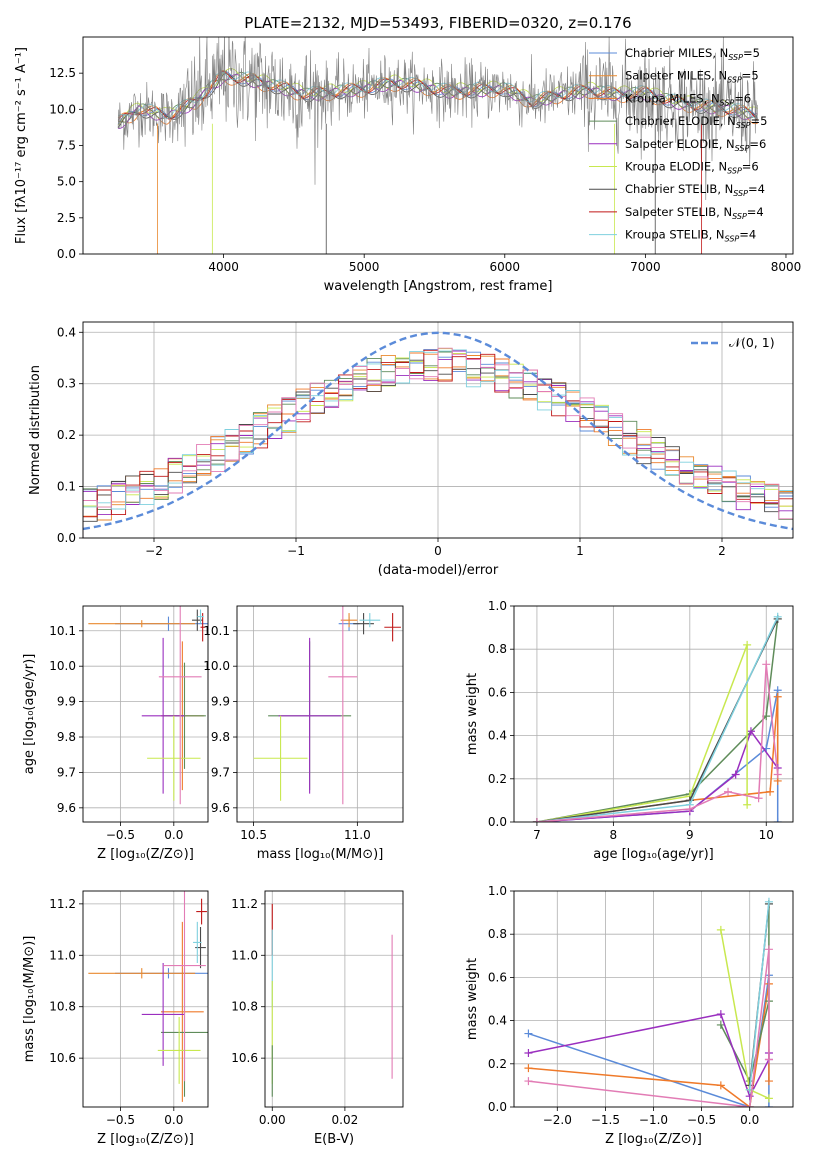  What do you see at coordinates (438, 570) in the screenshot?
I see `x-axis-label: (data-model)/error` at bounding box center [438, 570].